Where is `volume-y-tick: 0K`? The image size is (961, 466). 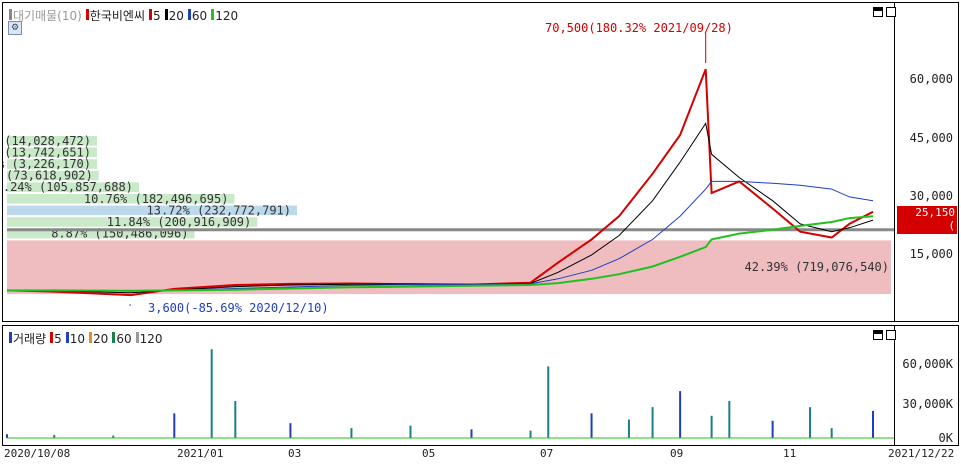
volume-y-tick: 0K is located at coordinates (945, 438).